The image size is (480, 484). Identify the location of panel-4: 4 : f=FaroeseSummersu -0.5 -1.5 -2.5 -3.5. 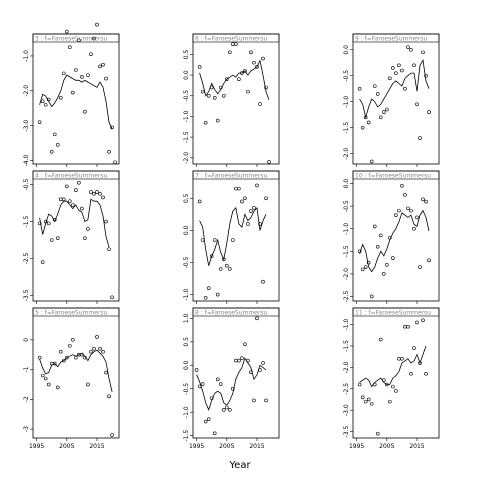
(71, 237).